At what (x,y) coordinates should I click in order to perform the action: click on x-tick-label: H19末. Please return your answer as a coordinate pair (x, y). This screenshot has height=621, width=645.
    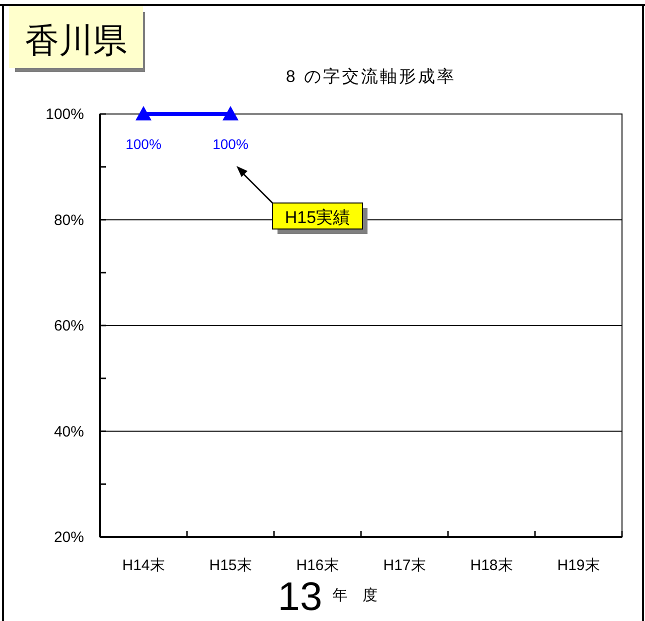
    Looking at the image, I should click on (578, 565).